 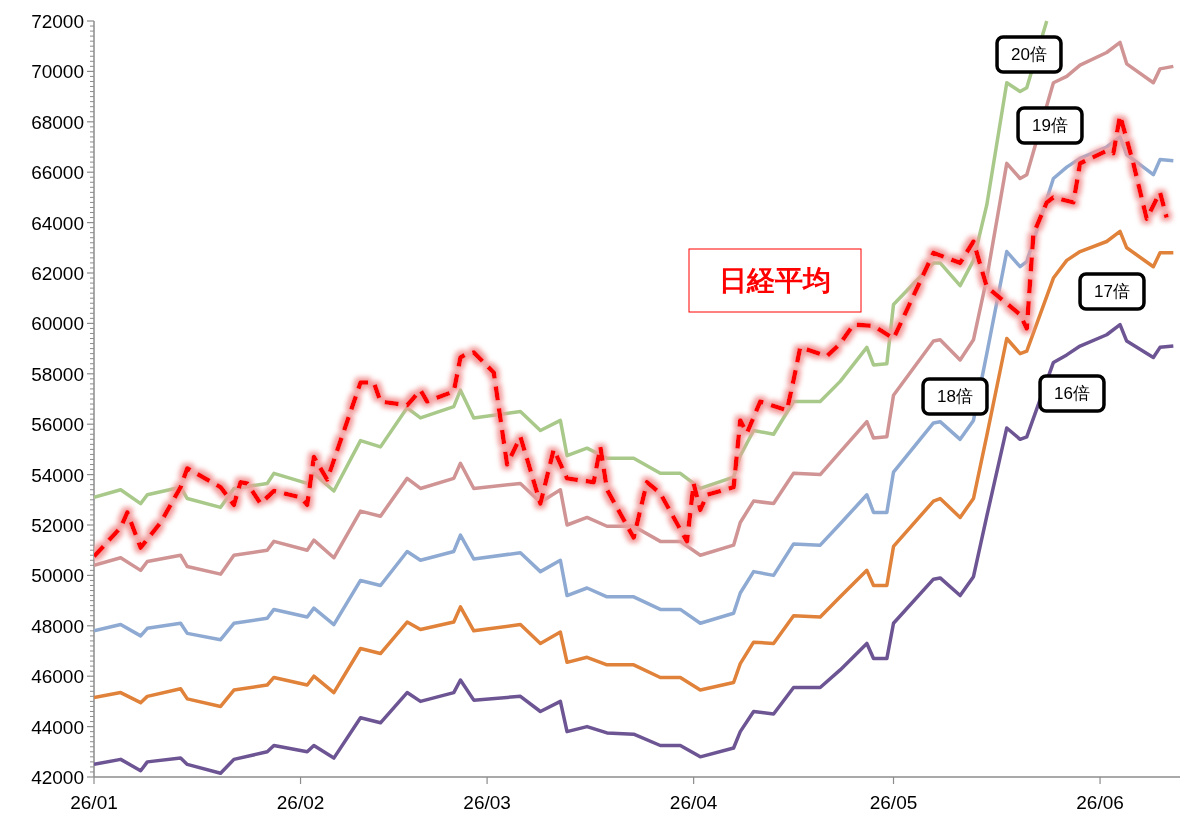 What do you see at coordinates (57, 21) in the screenshot?
I see `y-tick-label: 72000` at bounding box center [57, 21].